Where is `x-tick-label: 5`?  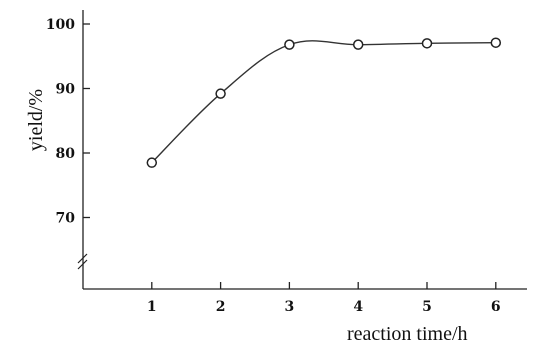 x-tick-label: 5 is located at coordinates (427, 307).